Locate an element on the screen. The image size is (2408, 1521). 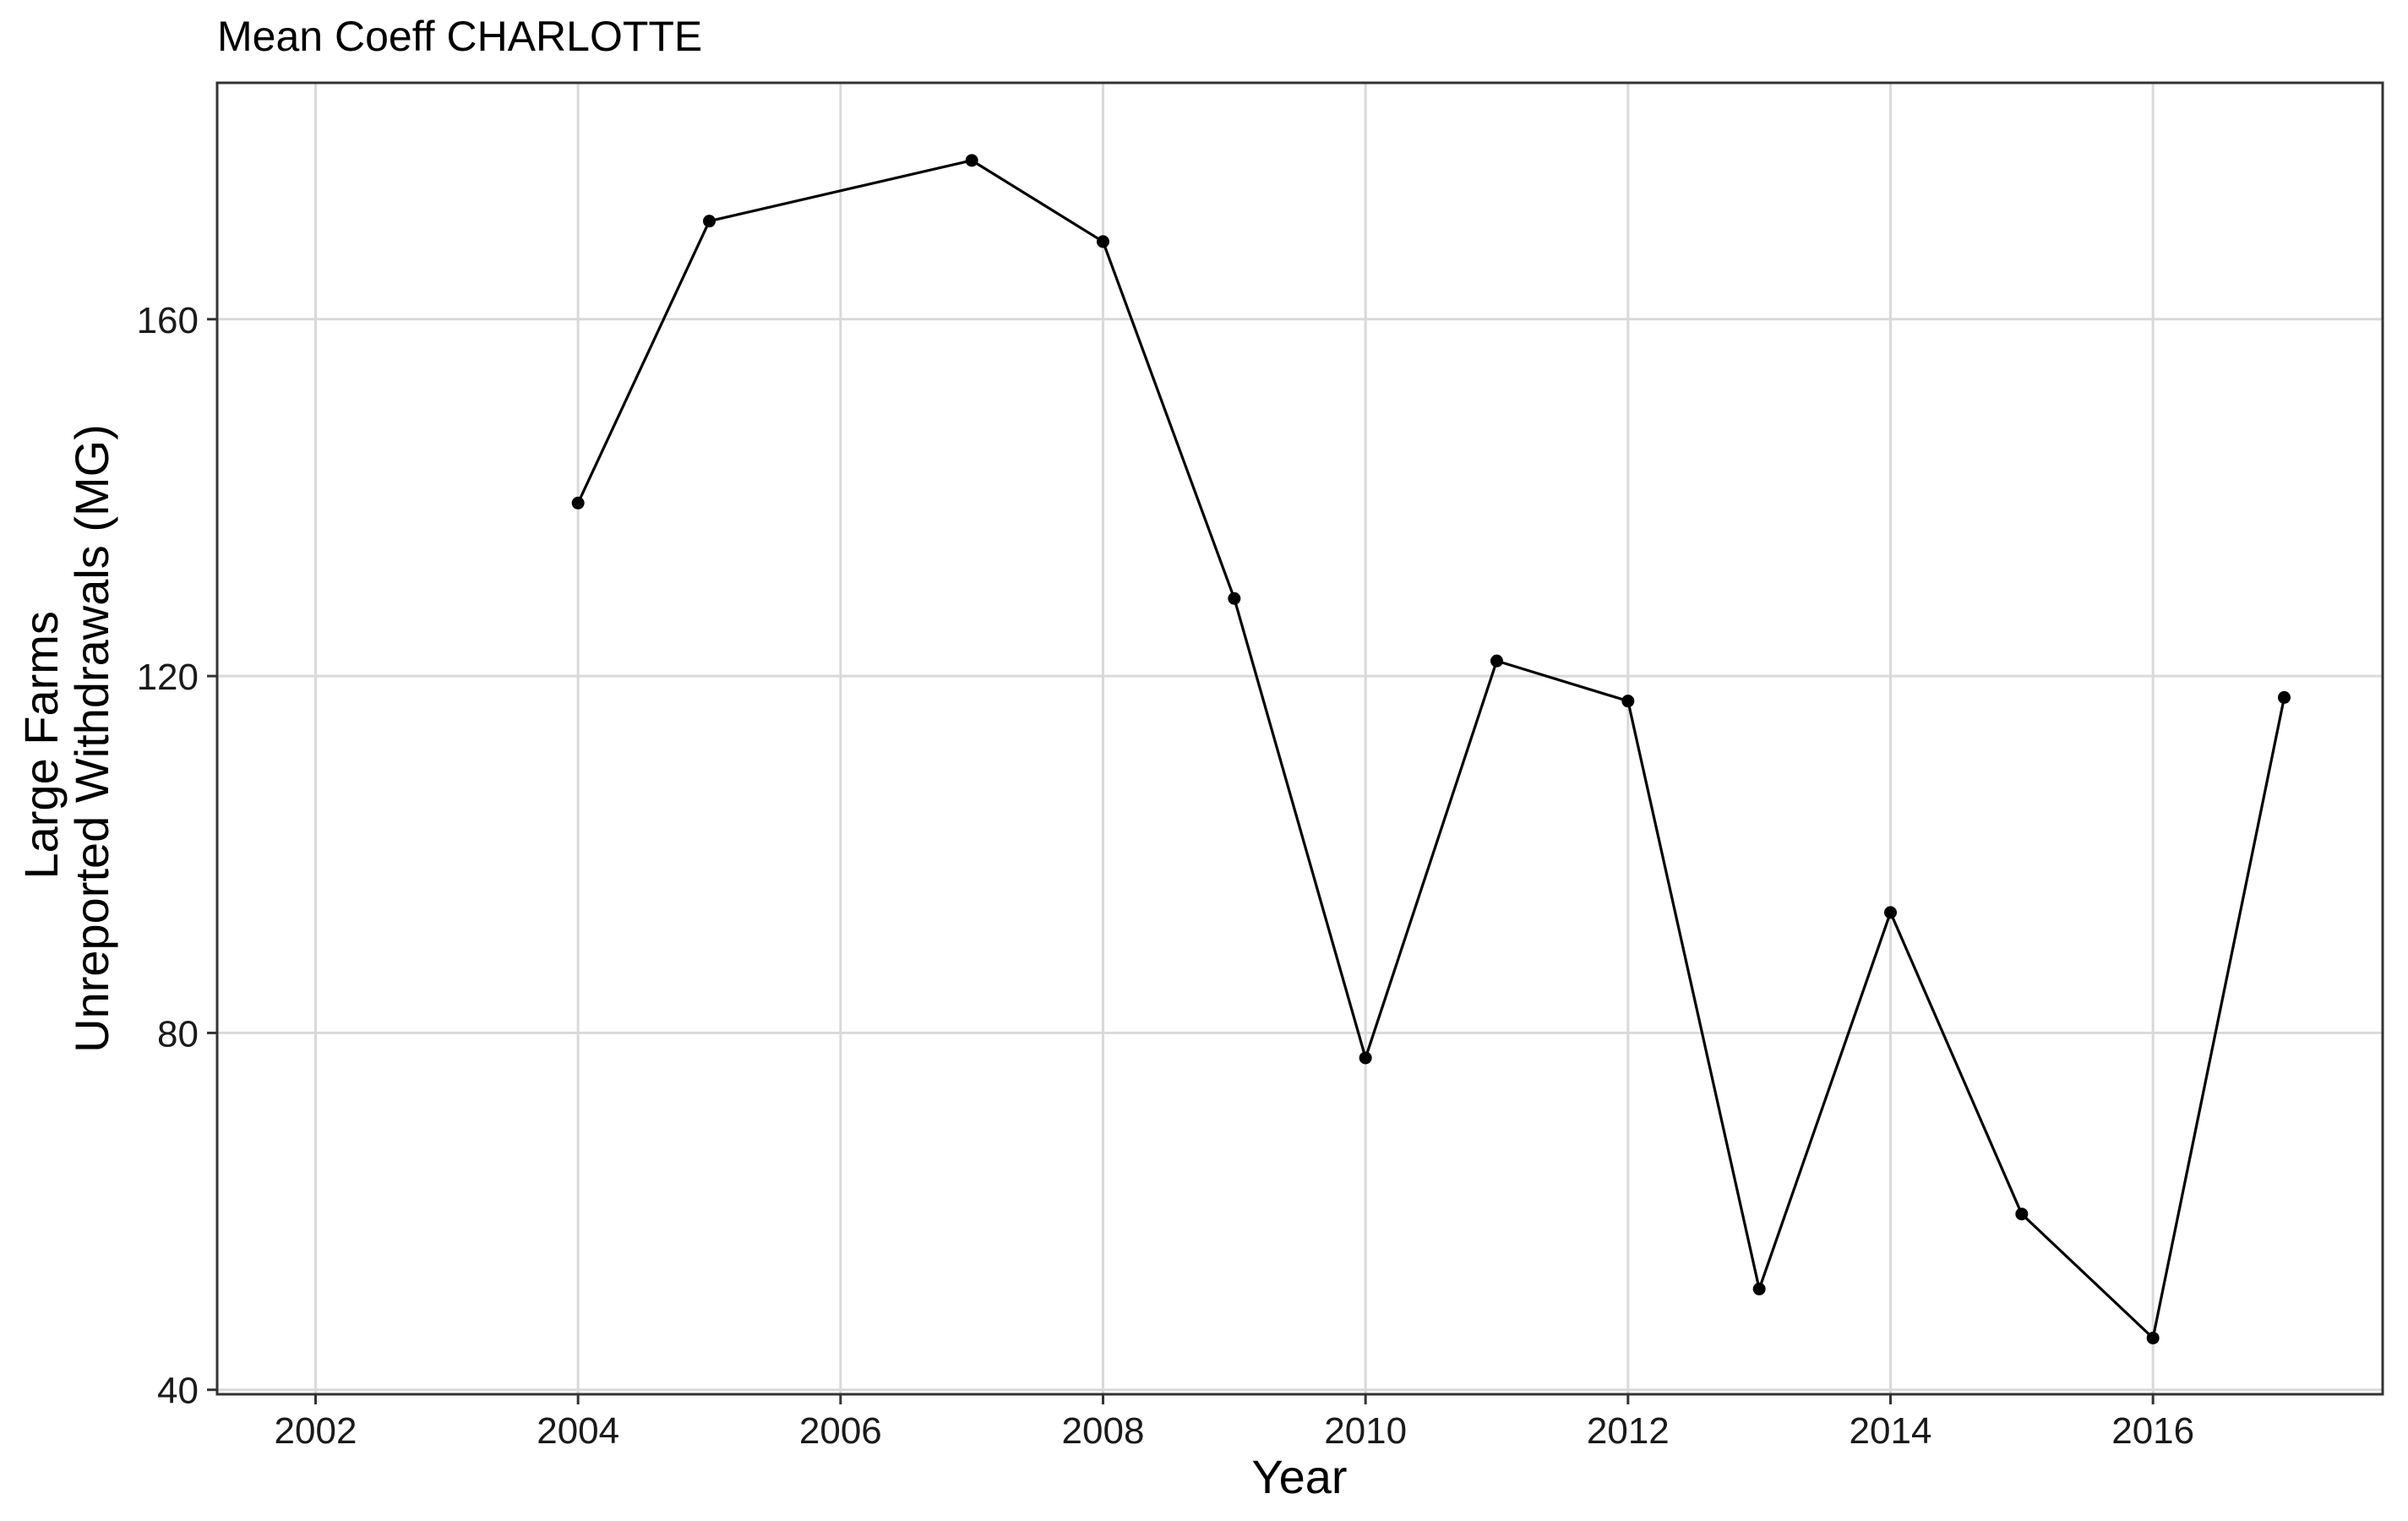
y-tick-label: 80 is located at coordinates (178, 1034).